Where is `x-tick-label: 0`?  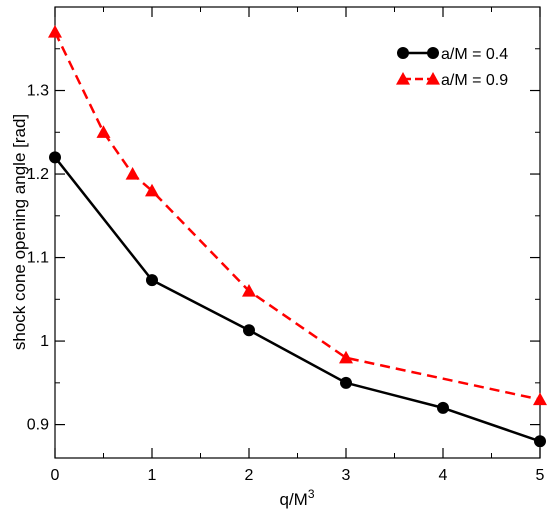
x-tick-label: 0 is located at coordinates (55, 475).